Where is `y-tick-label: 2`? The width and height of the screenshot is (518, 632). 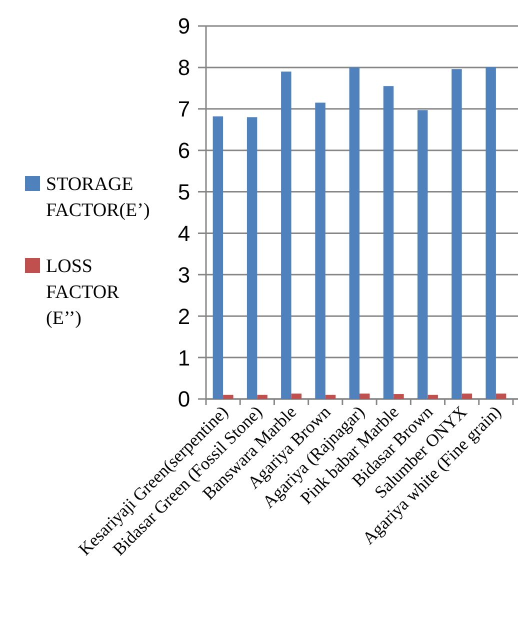 y-tick-label: 2 is located at coordinates (184, 316).